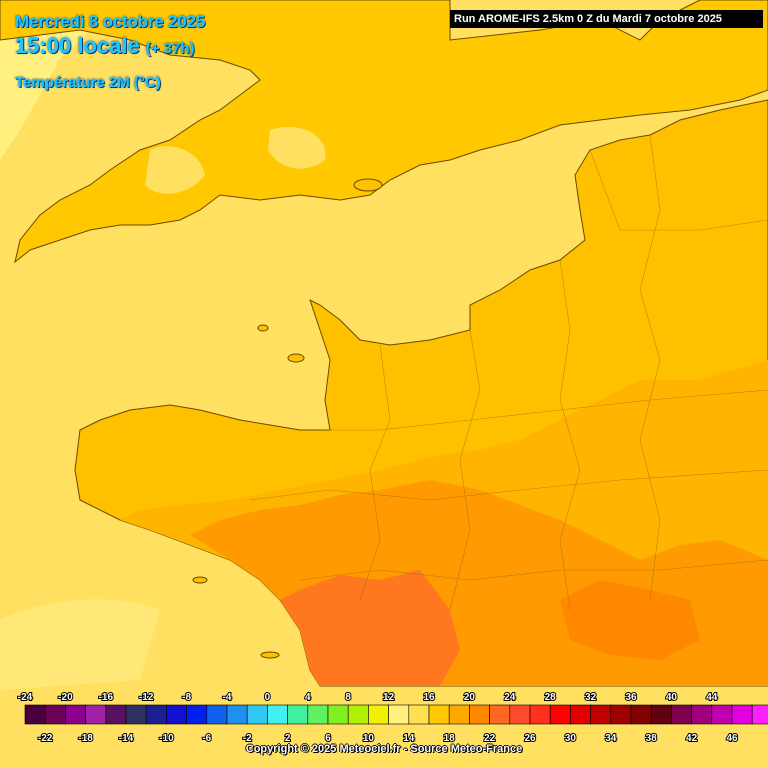 The width and height of the screenshot is (768, 768). What do you see at coordinates (247, 738) in the screenshot?
I see `legend-label: -2` at bounding box center [247, 738].